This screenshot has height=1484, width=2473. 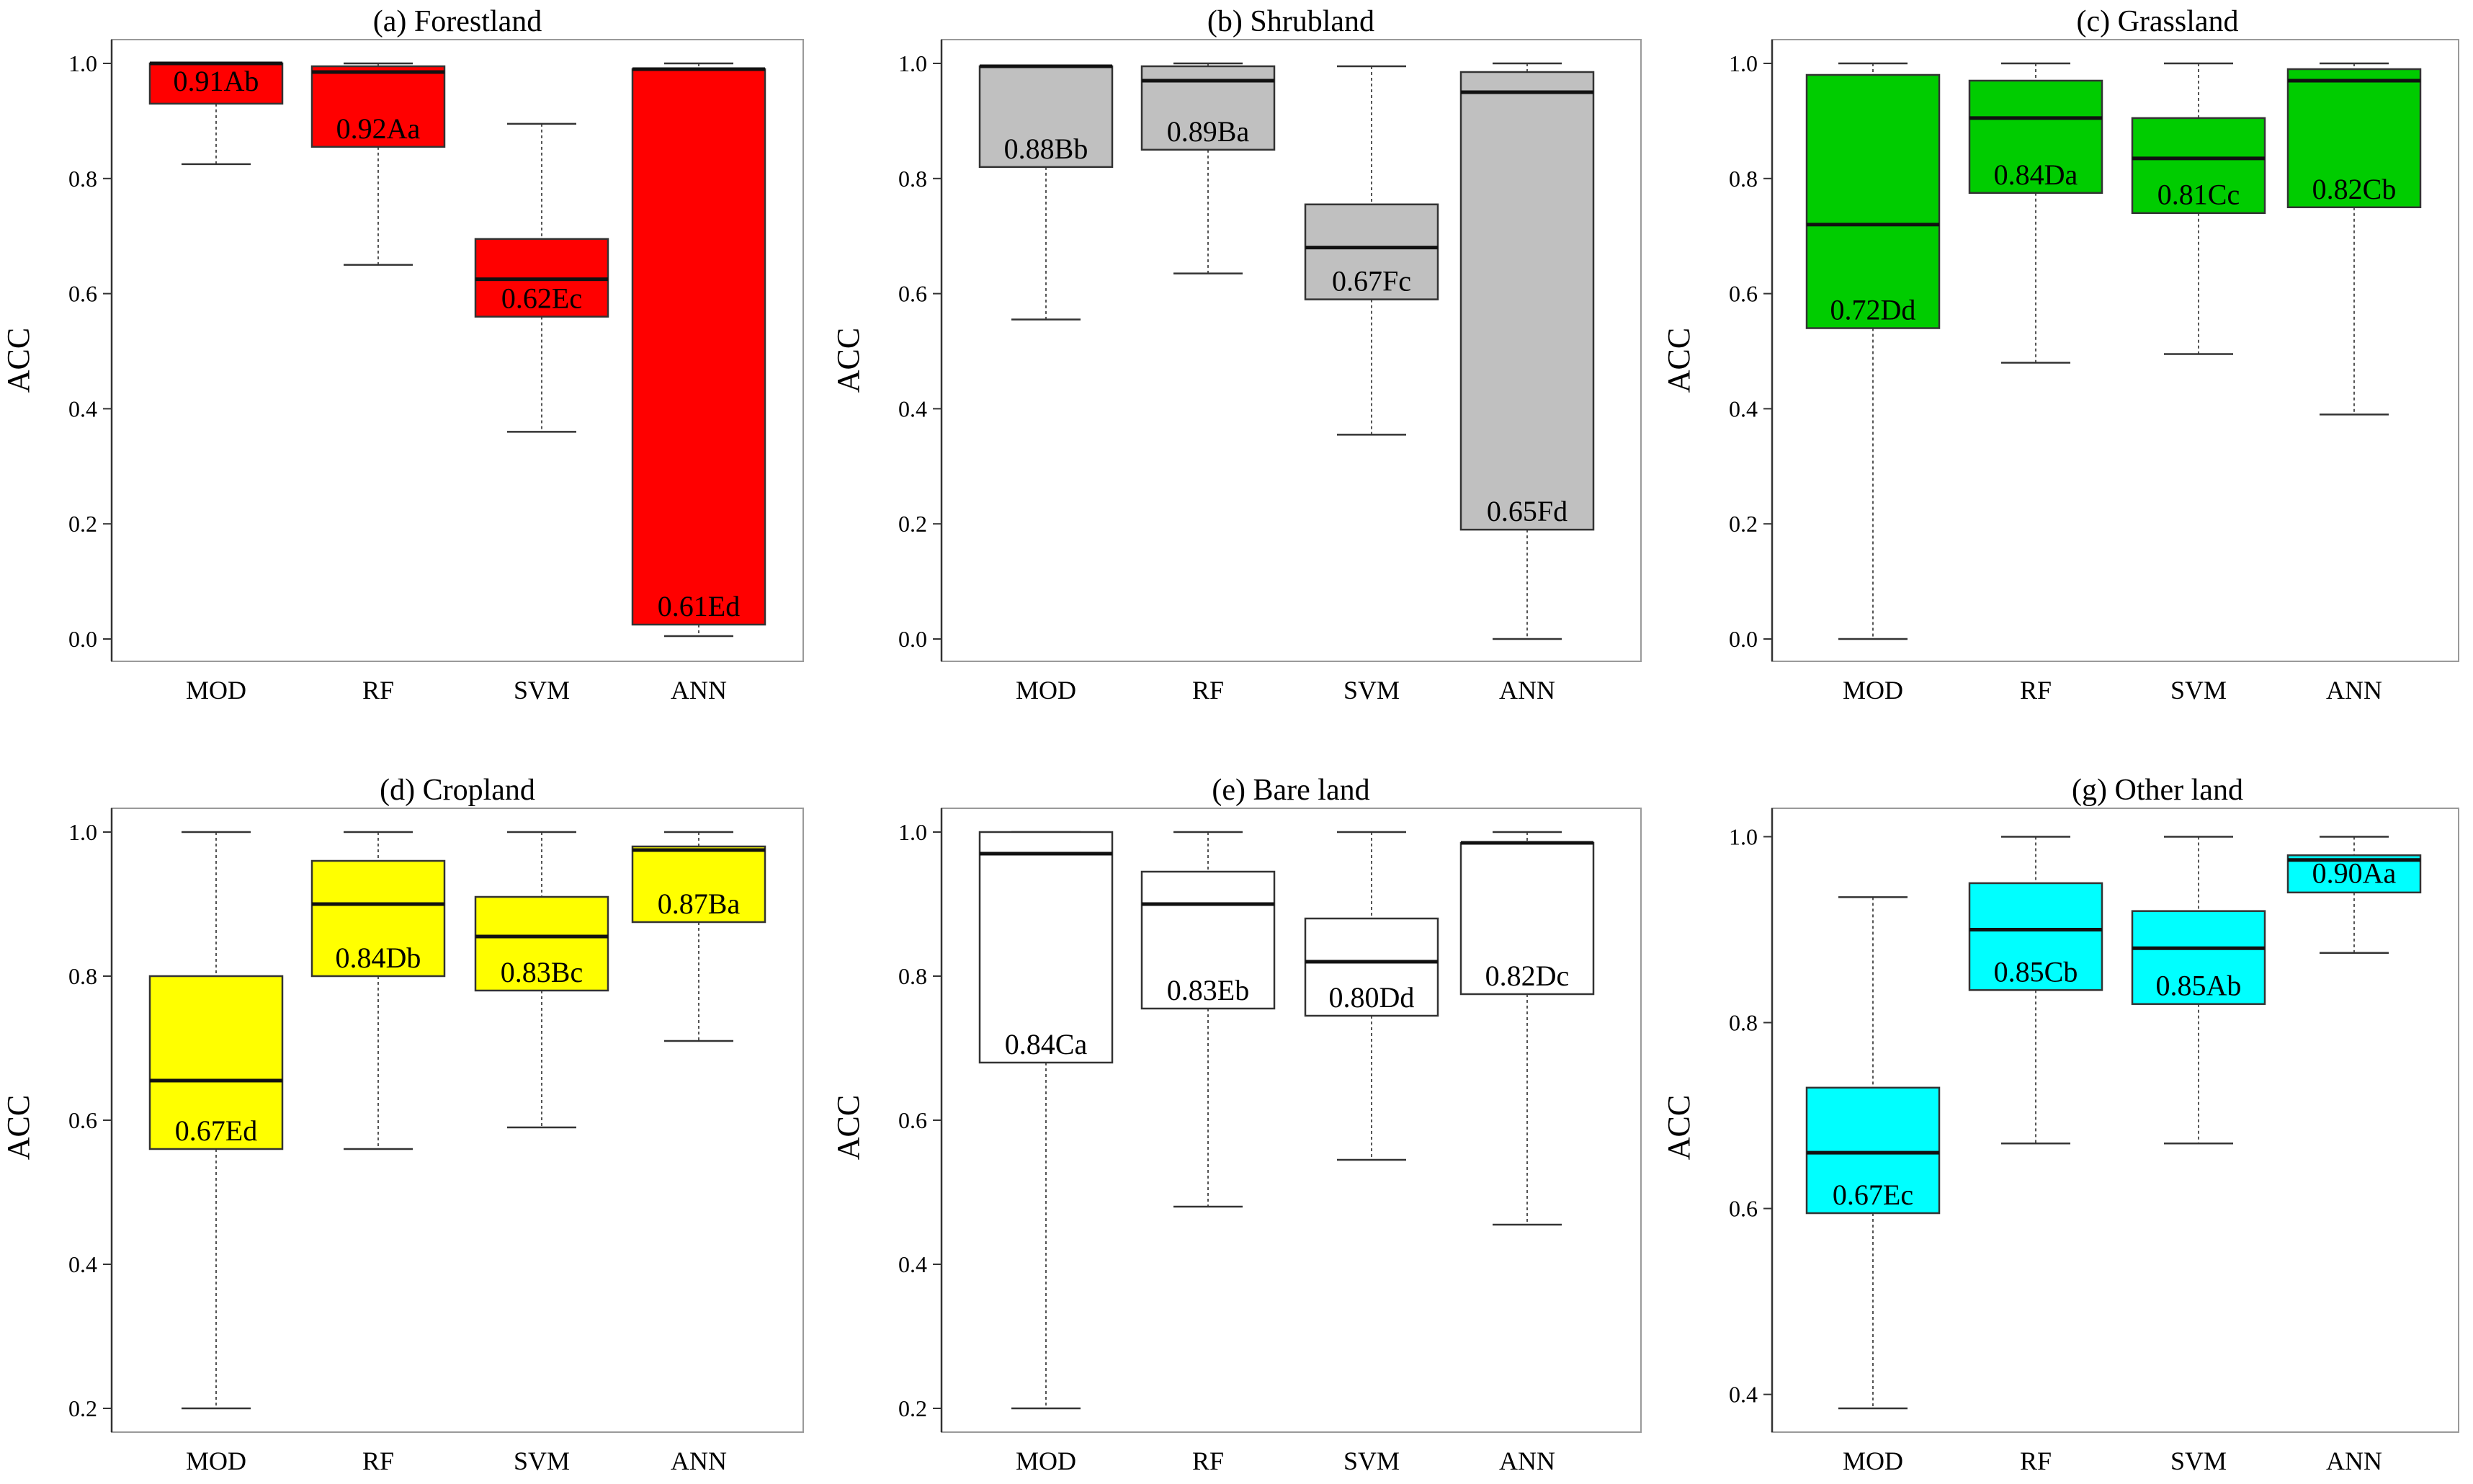 I want to click on box-value-label: 0.67Fc, so click(x=1371, y=281).